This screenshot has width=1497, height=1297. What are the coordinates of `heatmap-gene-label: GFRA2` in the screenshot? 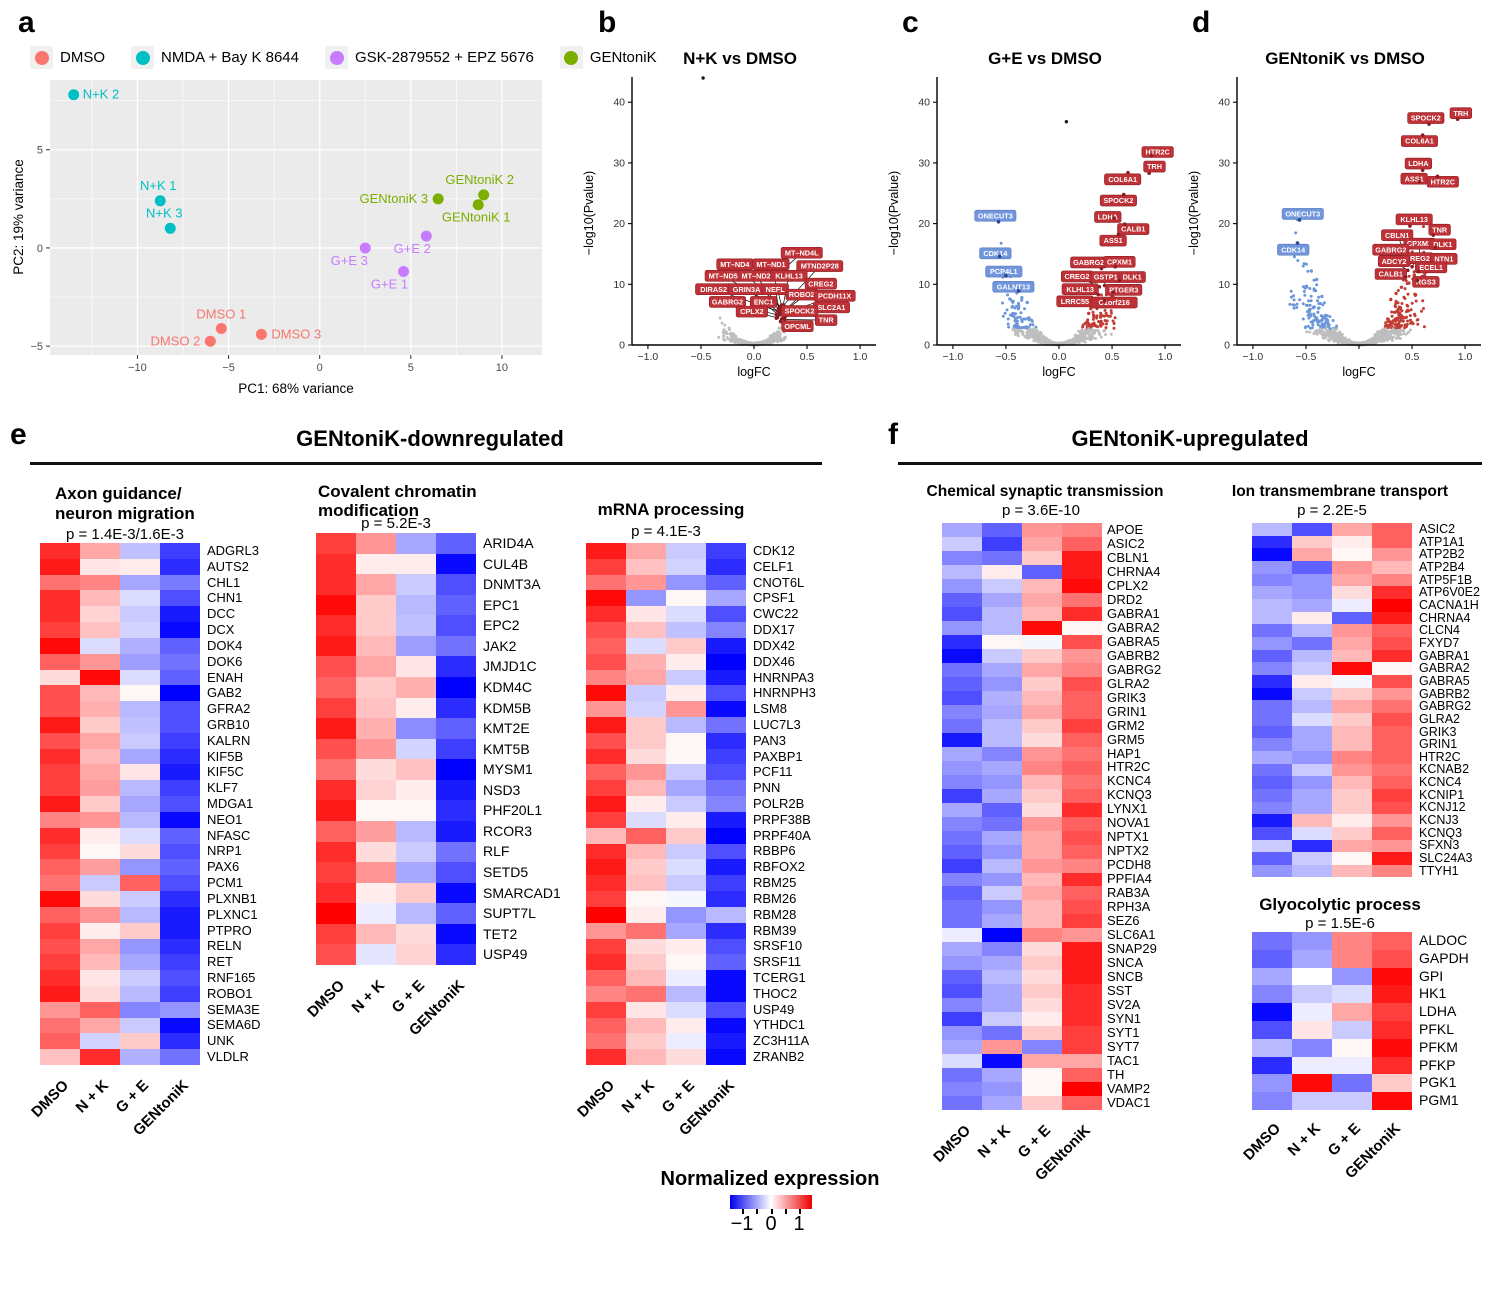 It's located at (229, 709).